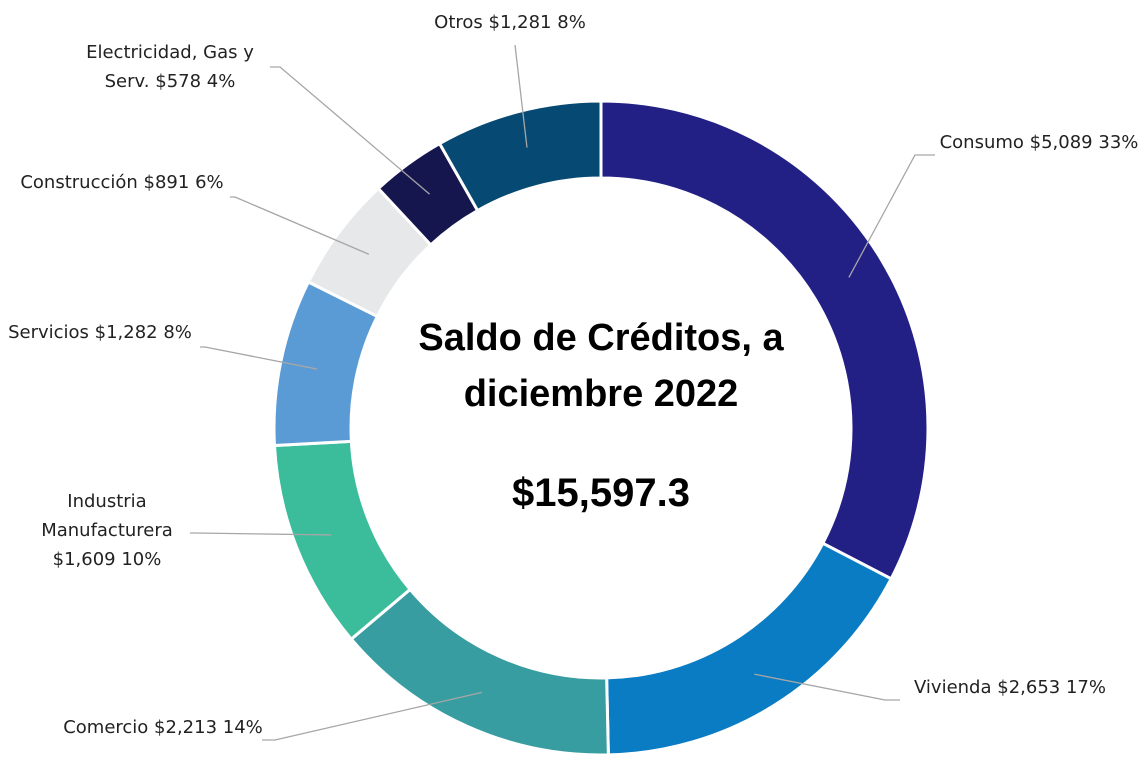  What do you see at coordinates (1029, 687) in the screenshot?
I see `value-label: $2,653` at bounding box center [1029, 687].